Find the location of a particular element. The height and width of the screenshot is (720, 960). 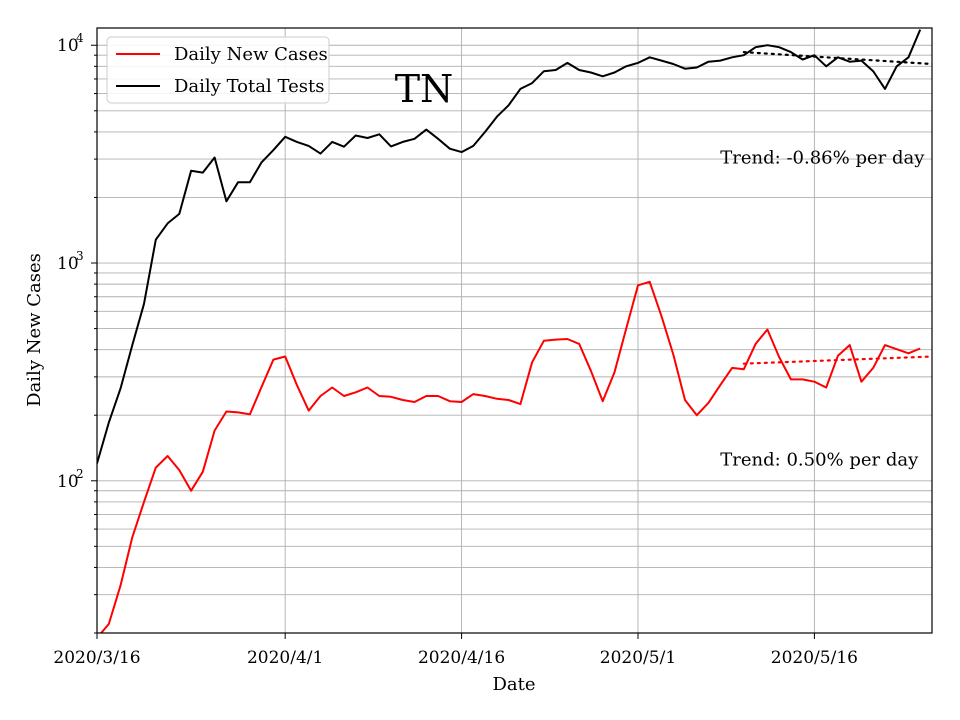

x-tick-label: 2020/5/1 is located at coordinates (638, 658).